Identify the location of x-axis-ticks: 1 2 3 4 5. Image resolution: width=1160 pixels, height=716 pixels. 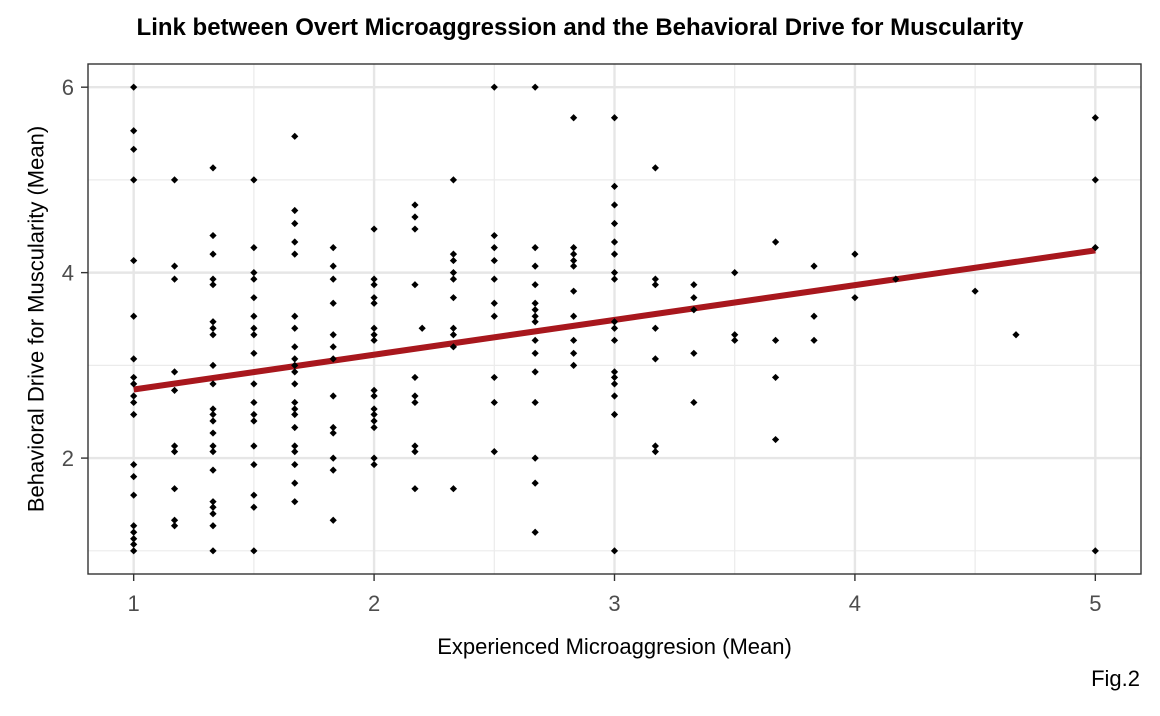
(614, 595).